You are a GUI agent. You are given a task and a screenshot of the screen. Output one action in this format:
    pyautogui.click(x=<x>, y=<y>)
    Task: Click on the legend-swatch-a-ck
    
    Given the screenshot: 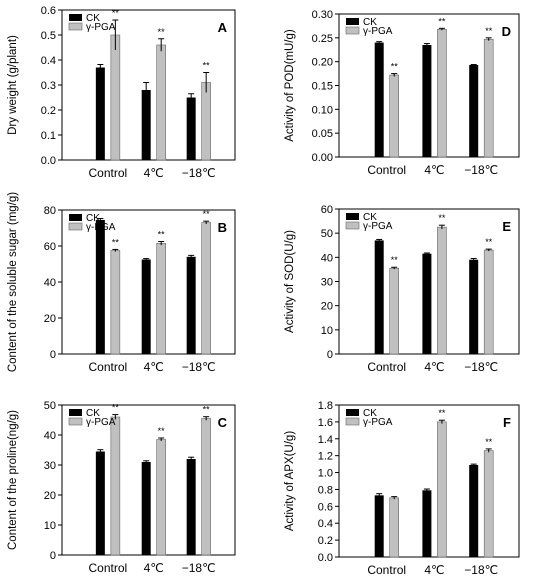 What is the action you would take?
    pyautogui.click(x=75, y=17)
    